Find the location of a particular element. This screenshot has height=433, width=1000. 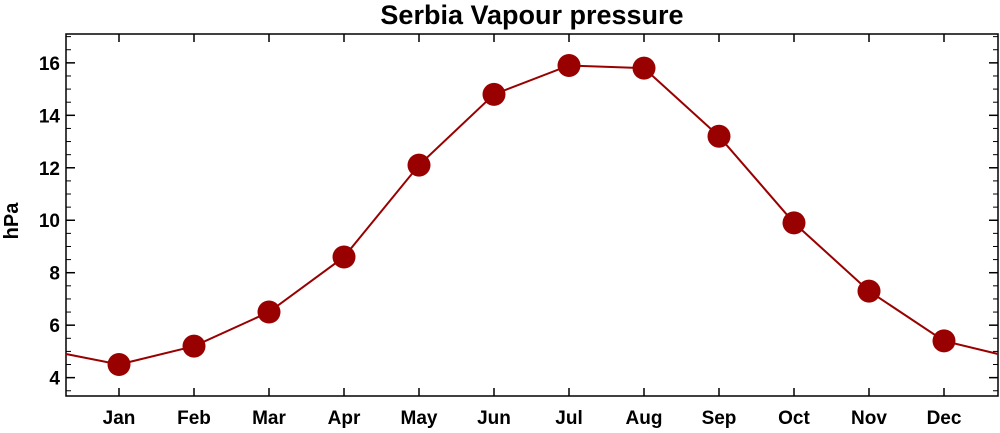

y-tick-label: 14 is located at coordinates (50, 116).